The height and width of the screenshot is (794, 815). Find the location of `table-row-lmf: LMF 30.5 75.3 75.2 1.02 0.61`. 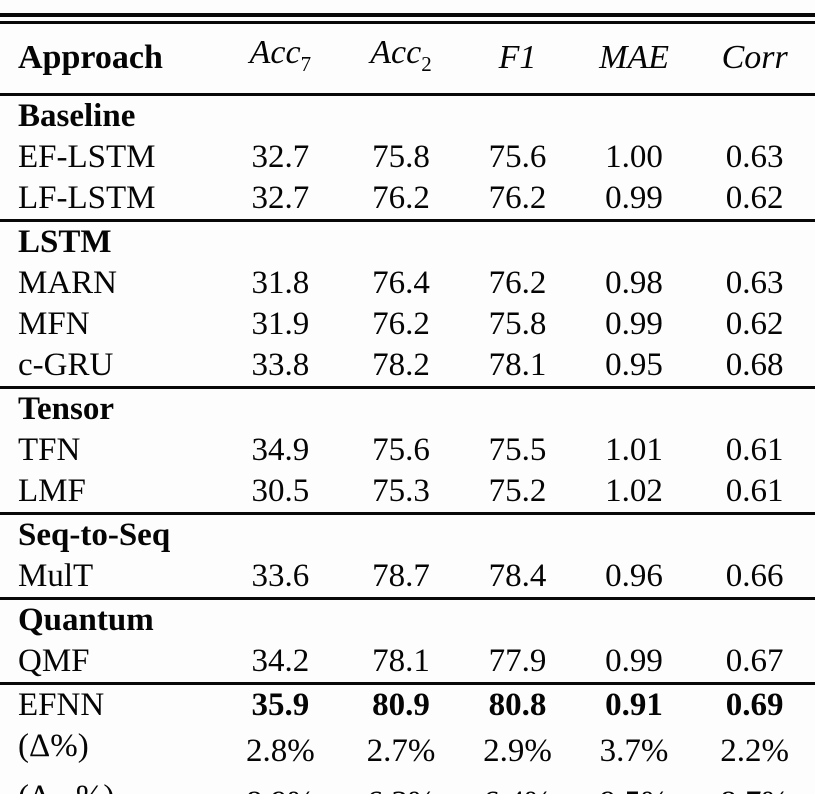

table-row-lmf: LMF 30.5 75.3 75.2 1.02 0.61 is located at coordinates (407, 492).